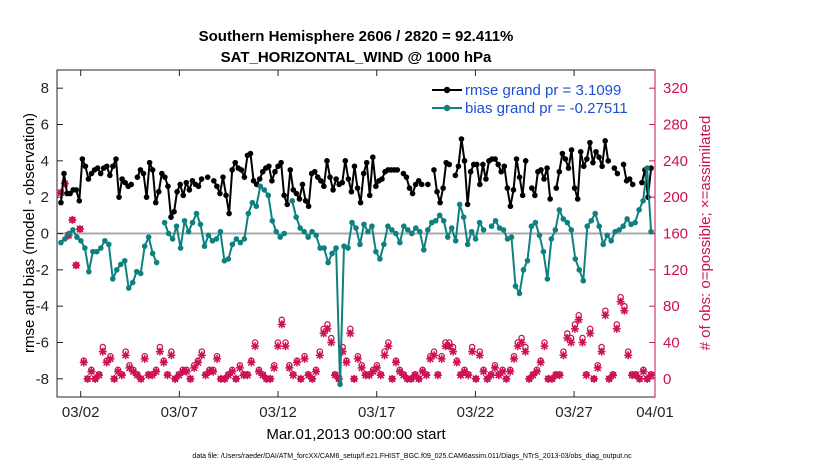 This screenshot has width=830, height=470. I want to click on legend-bias-label: bias grand pr = -0.27511, so click(546, 108).